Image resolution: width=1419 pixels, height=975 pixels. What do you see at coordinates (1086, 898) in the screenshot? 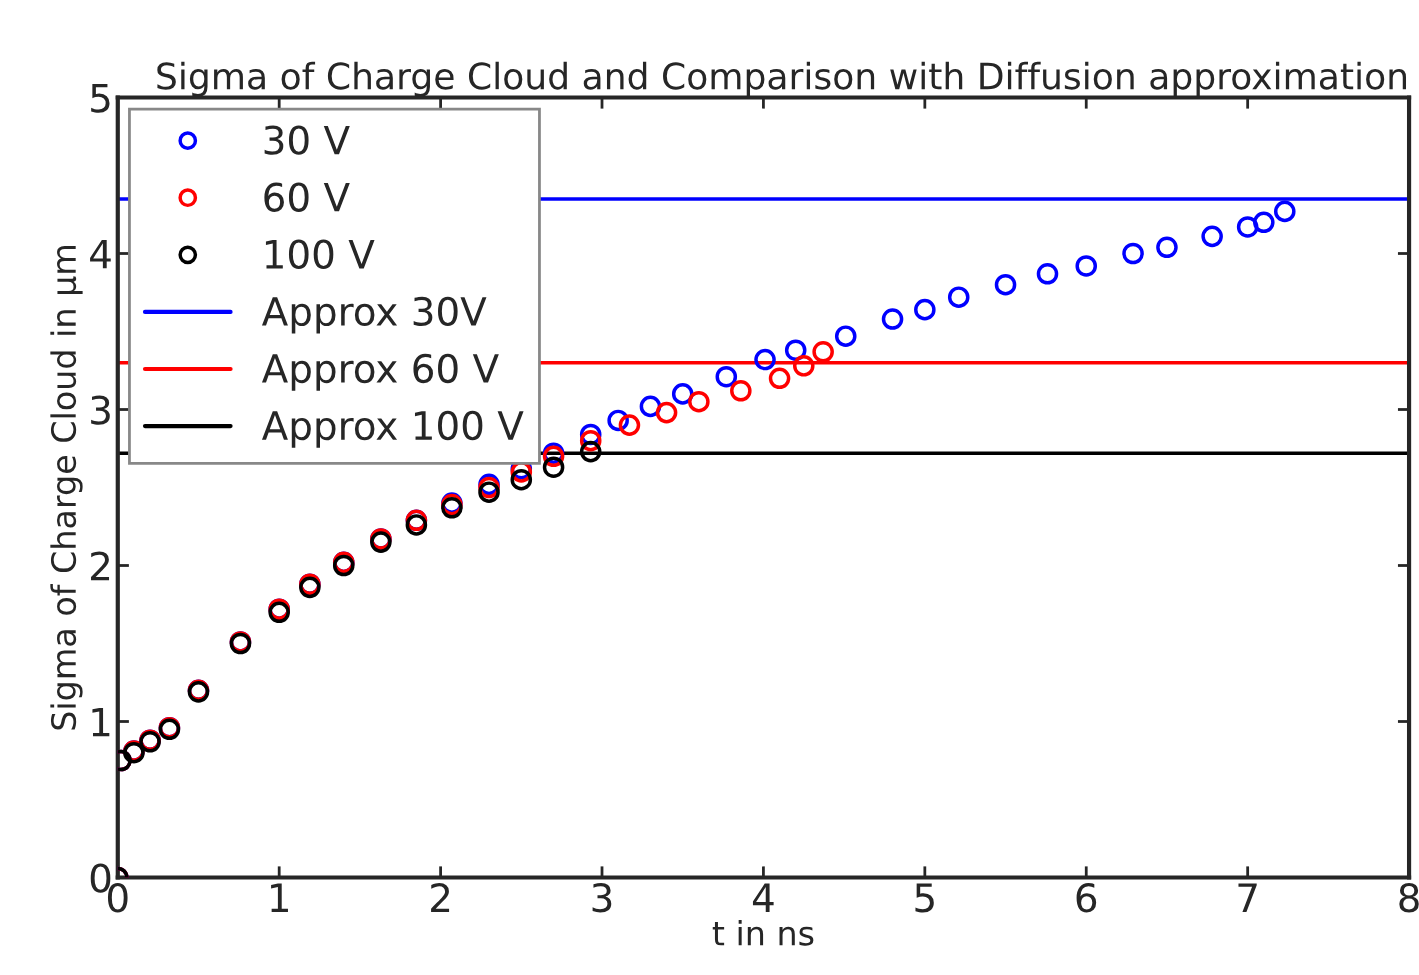
I see `x-tick-label: 6` at bounding box center [1086, 898].